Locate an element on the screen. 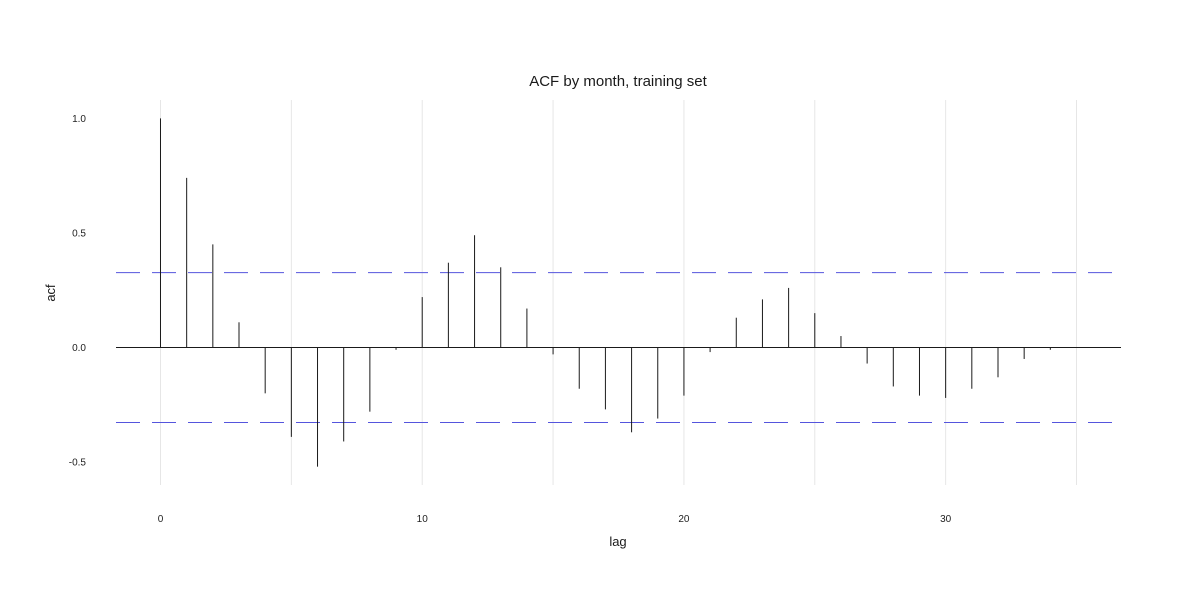  y-tick-label: -0.5 is located at coordinates (78, 463).